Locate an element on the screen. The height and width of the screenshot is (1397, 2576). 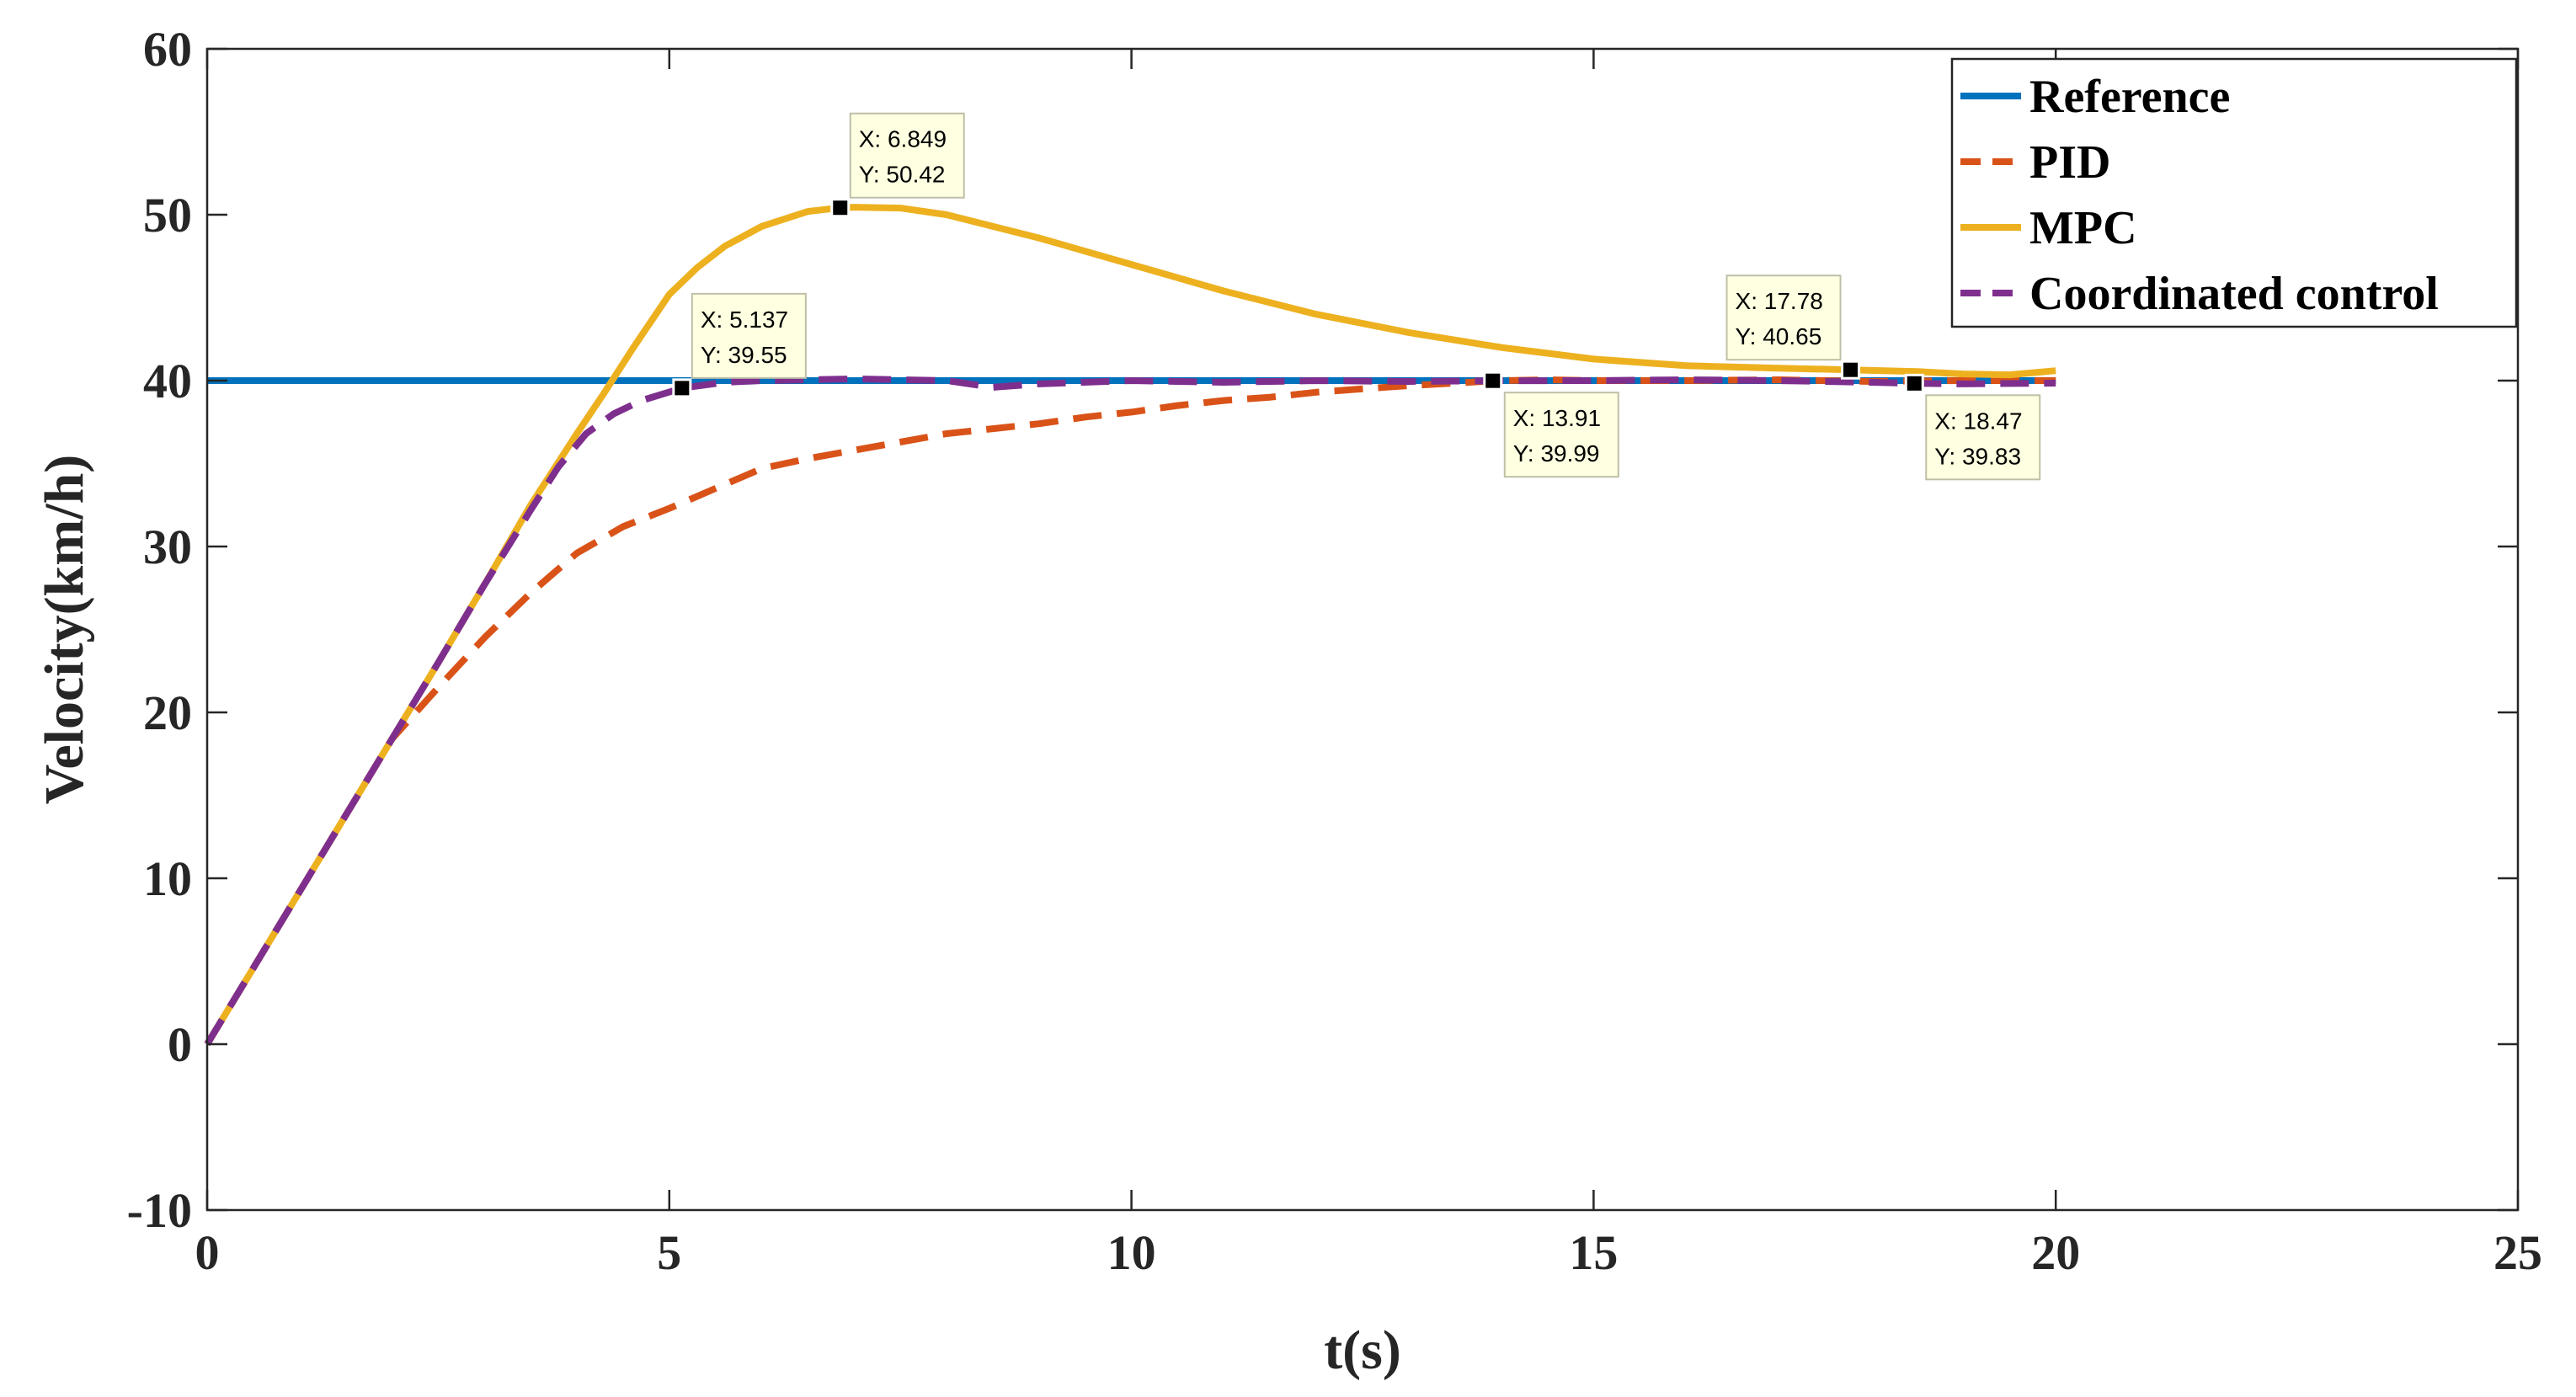
datatip-x-label: X: 6.849 is located at coordinates (903, 139).